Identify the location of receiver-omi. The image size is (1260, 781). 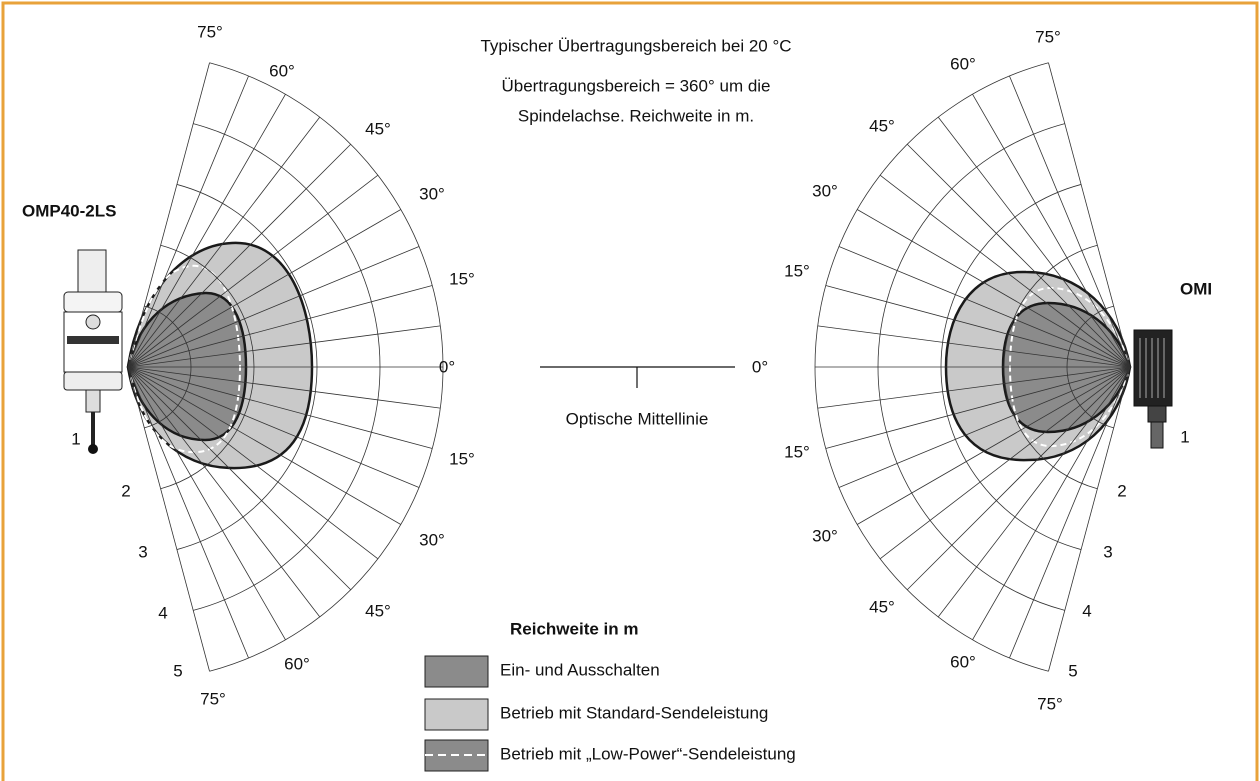
(1153, 389).